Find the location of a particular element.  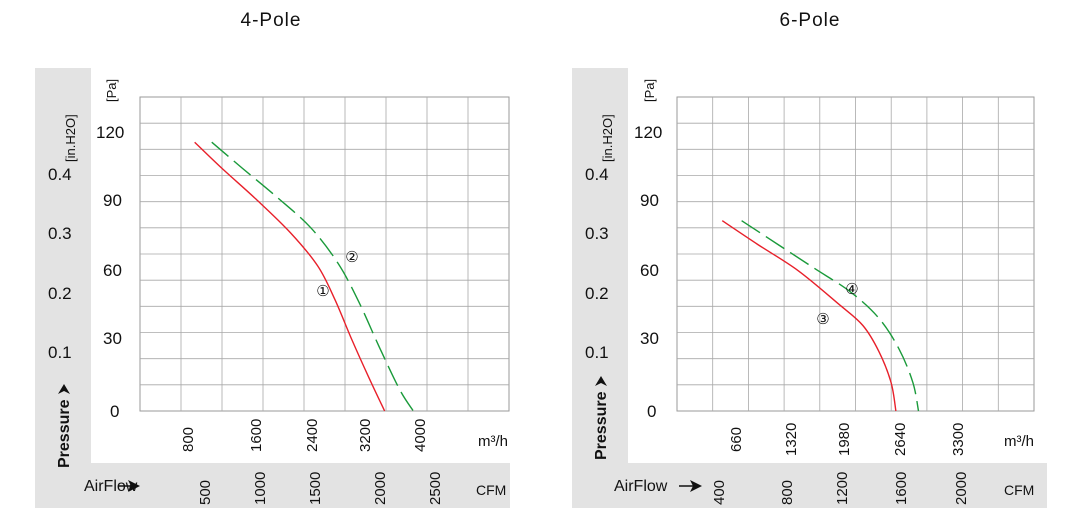

x-m3h-tick: 1320 is located at coordinates (791, 439).